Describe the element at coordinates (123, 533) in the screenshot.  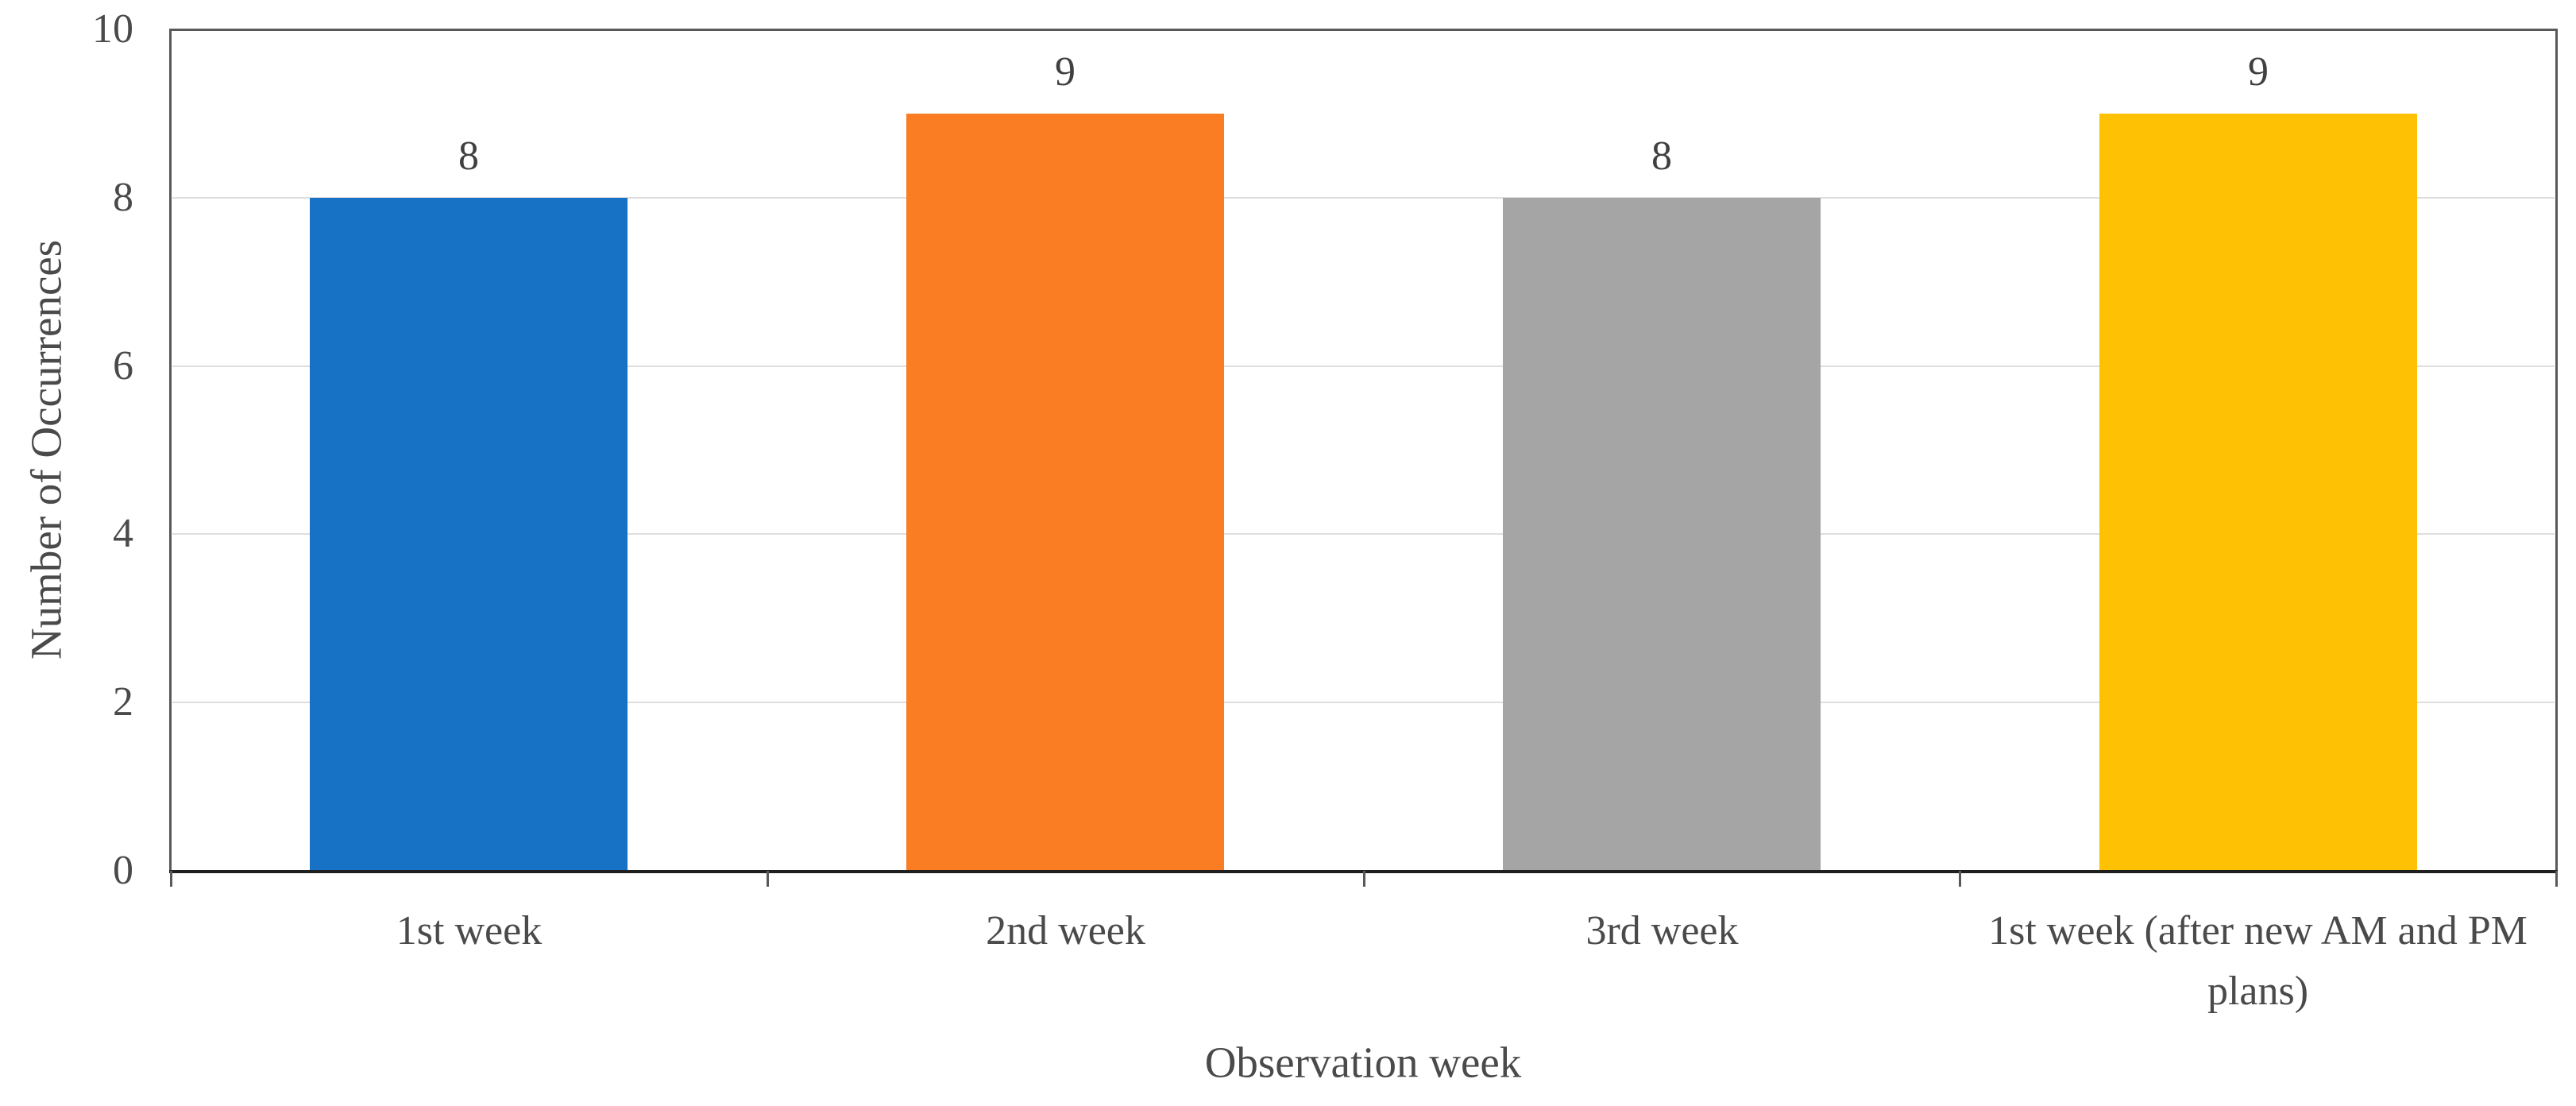
I see `y-tick-label: 4` at that location.